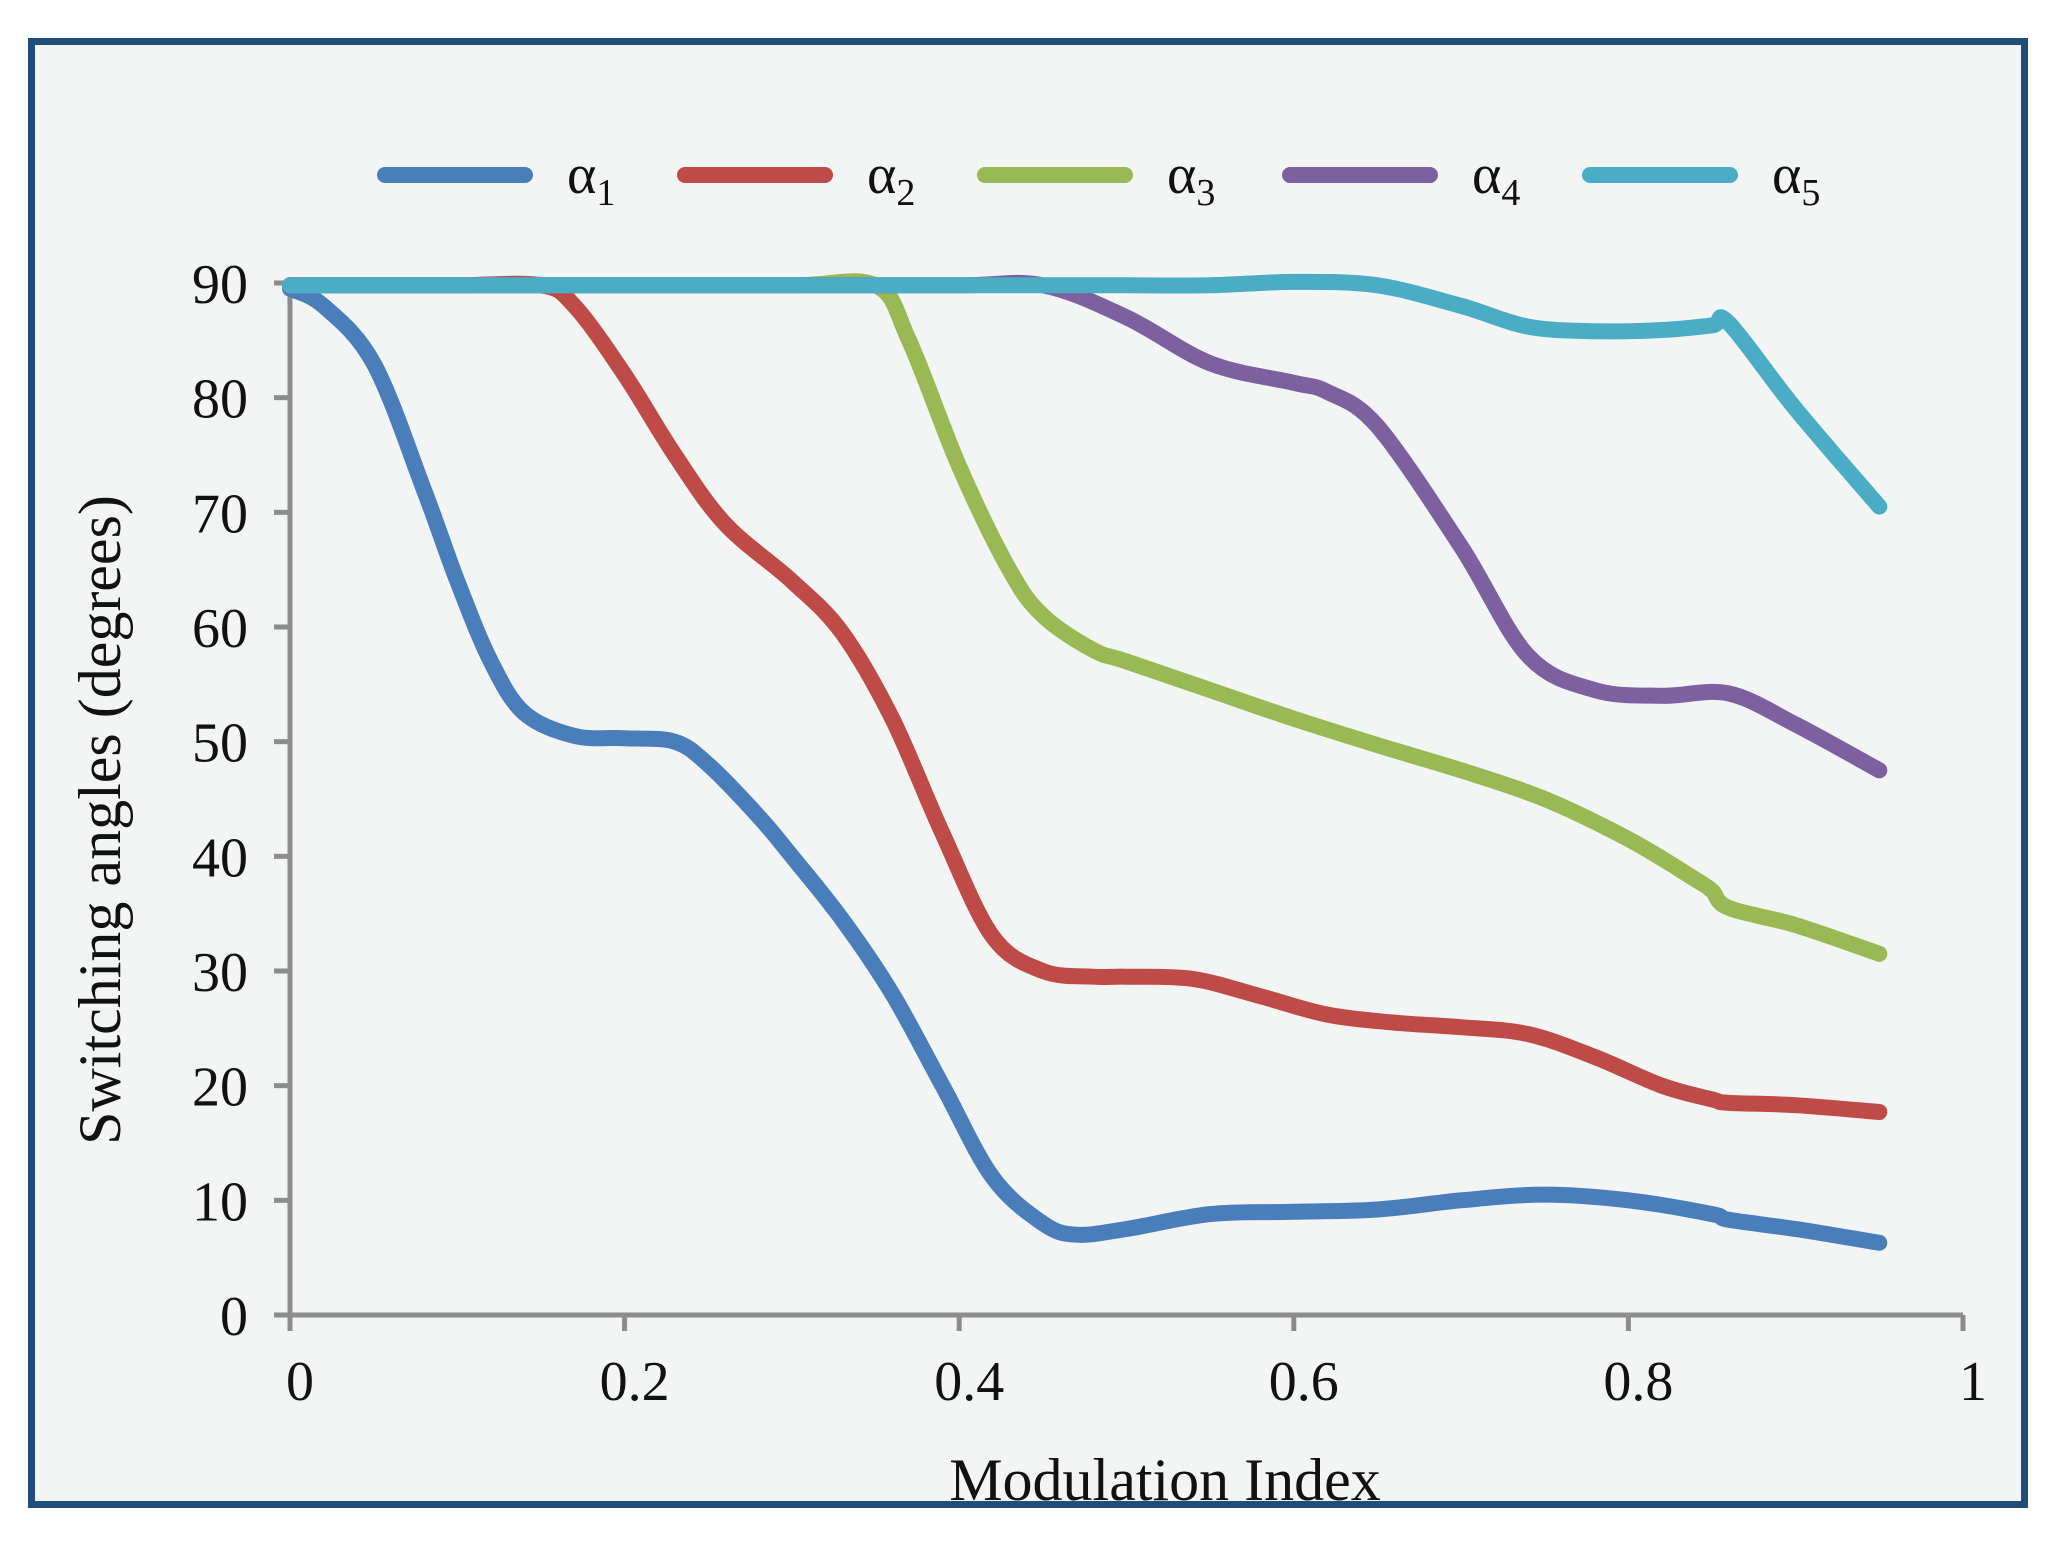 The width and height of the screenshot is (2068, 1560). What do you see at coordinates (1638, 1382) in the screenshot?
I see `x-tick-label: 0.8` at bounding box center [1638, 1382].